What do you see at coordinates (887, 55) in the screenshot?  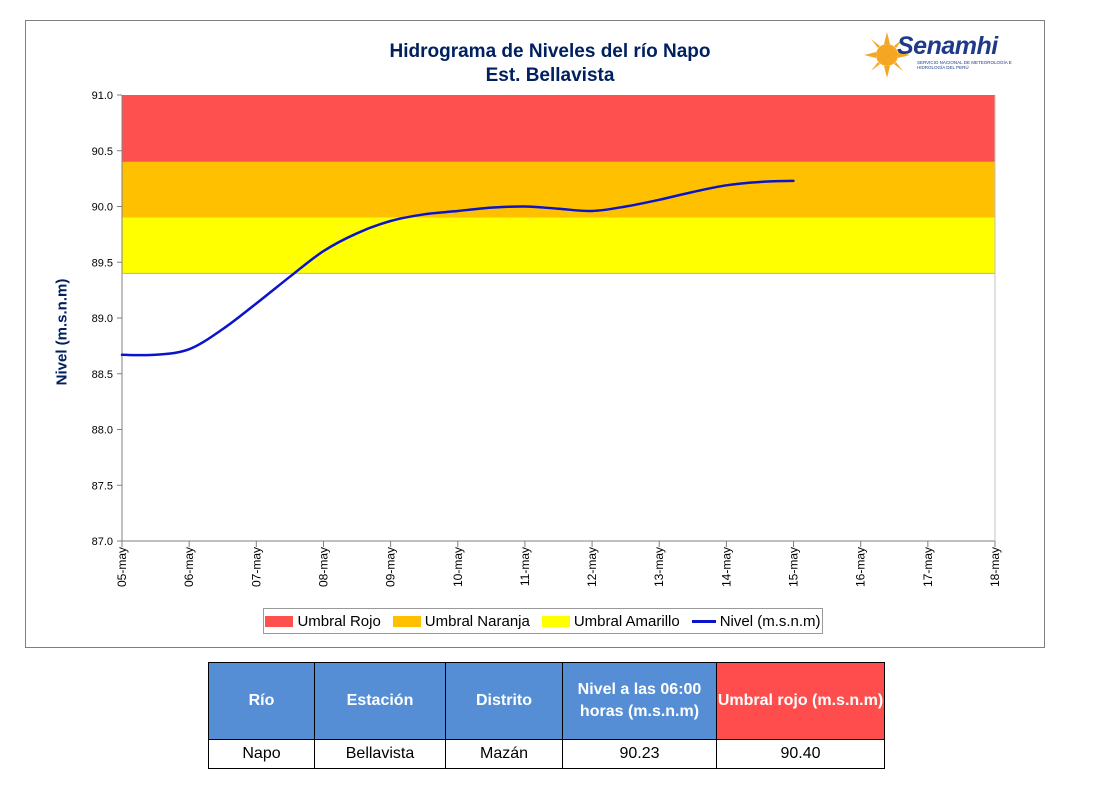 I see `sun-icon` at bounding box center [887, 55].